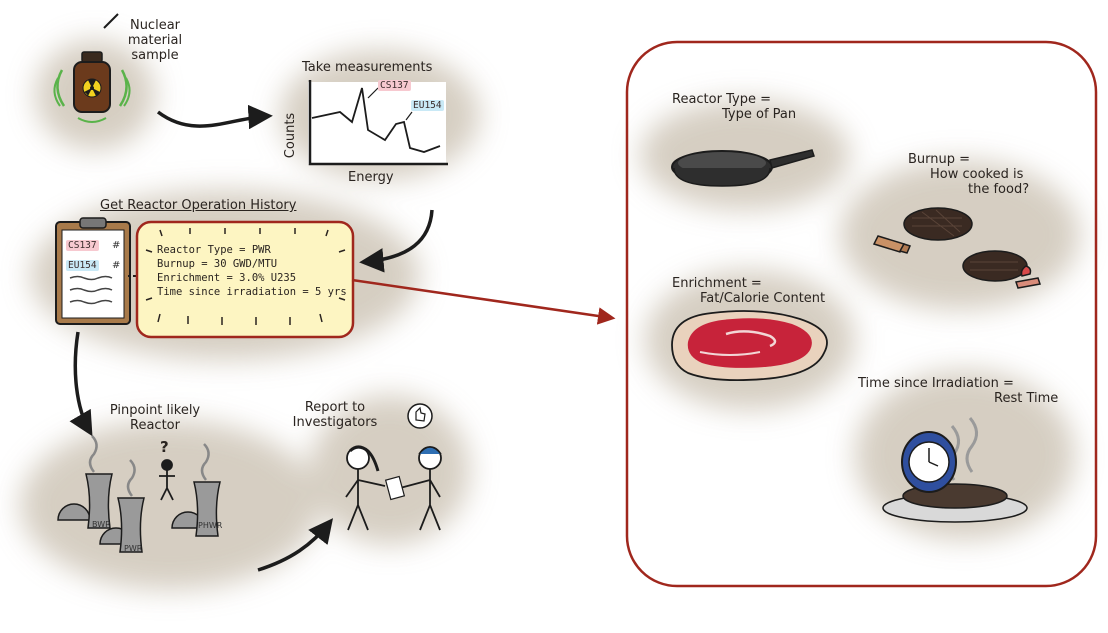  I want to click on sample-label: Nuclear material sample, so click(155, 40).